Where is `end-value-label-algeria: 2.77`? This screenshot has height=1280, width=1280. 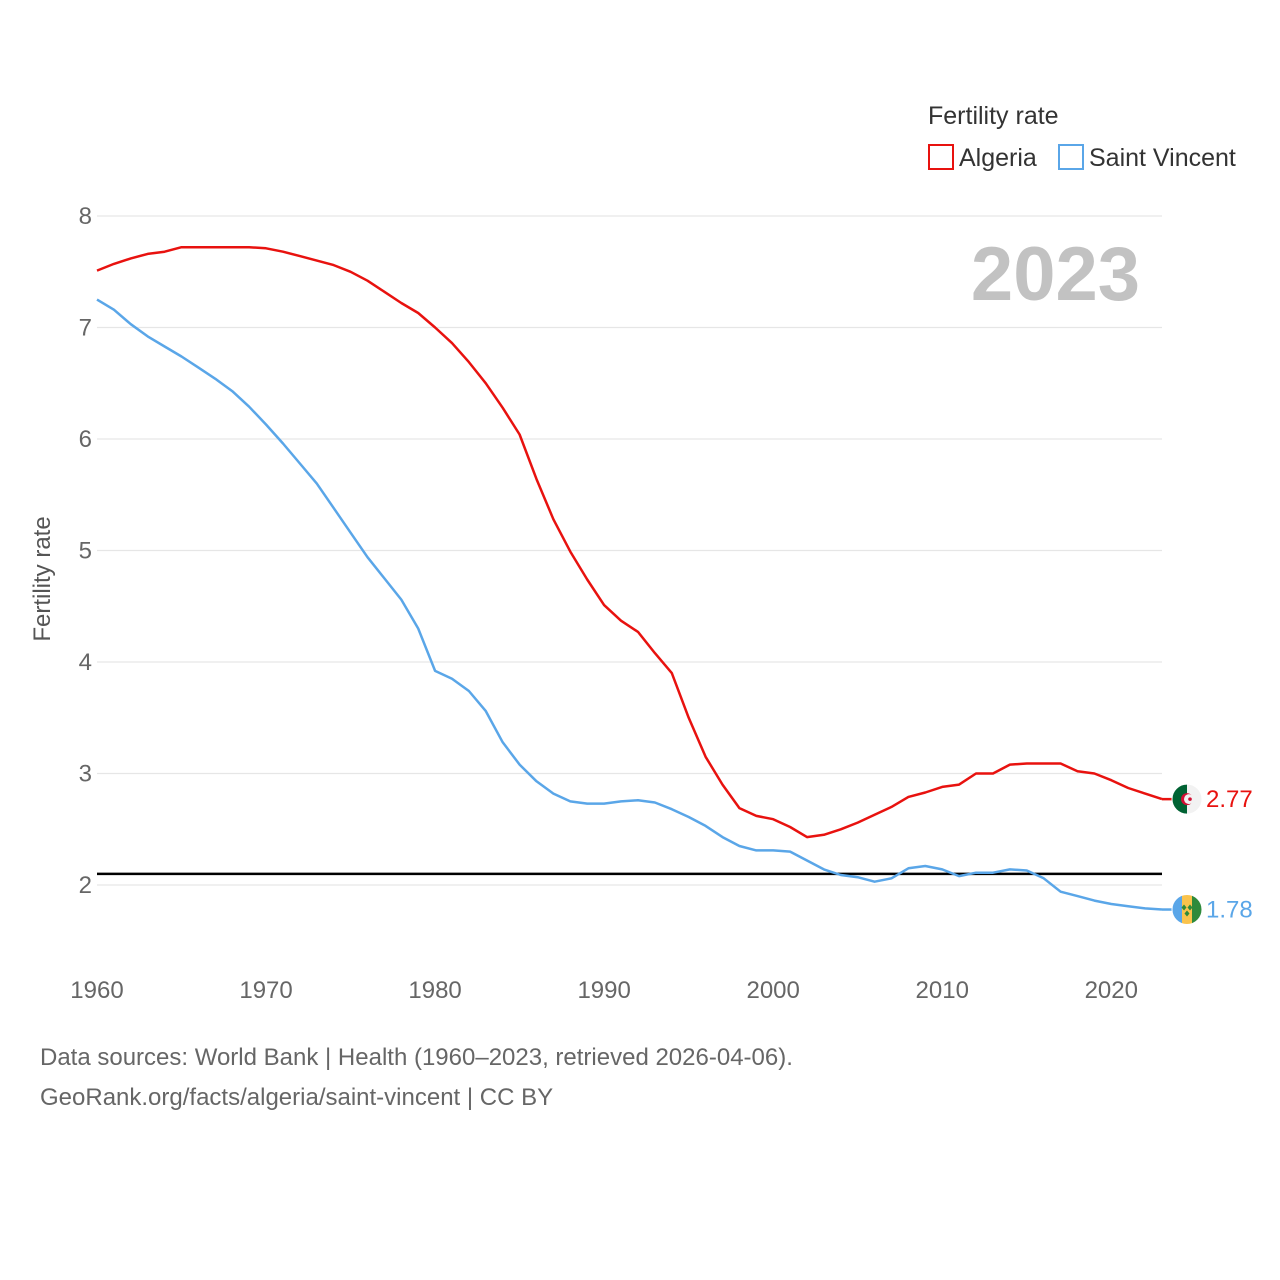
end-value-label-algeria: 2.77 is located at coordinates (1229, 799).